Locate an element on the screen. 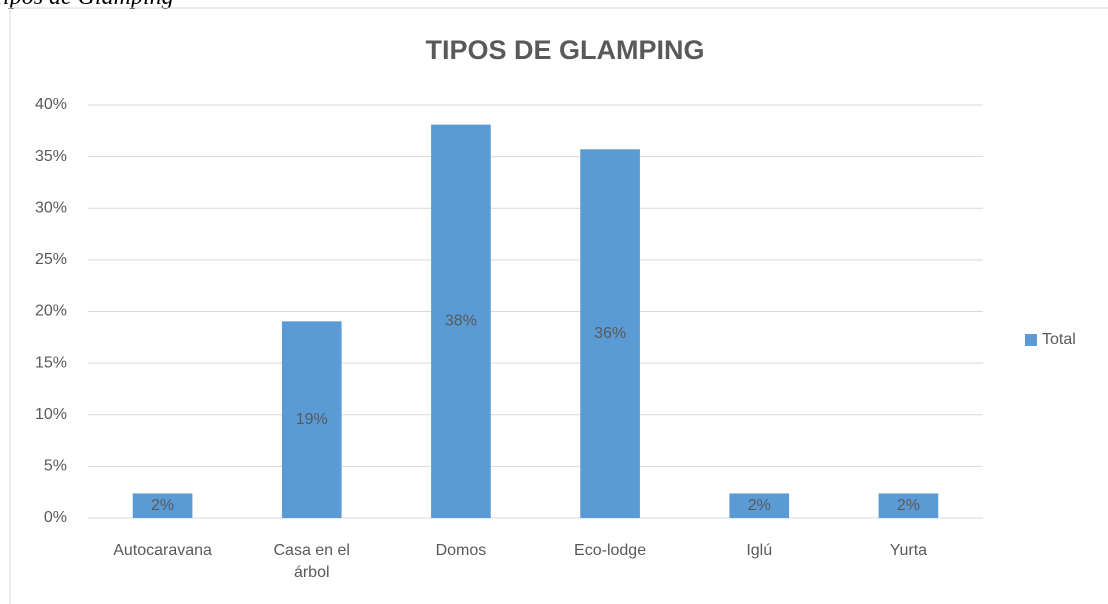 The image size is (1108, 604). x-tick-label: Iglú is located at coordinates (759, 550).